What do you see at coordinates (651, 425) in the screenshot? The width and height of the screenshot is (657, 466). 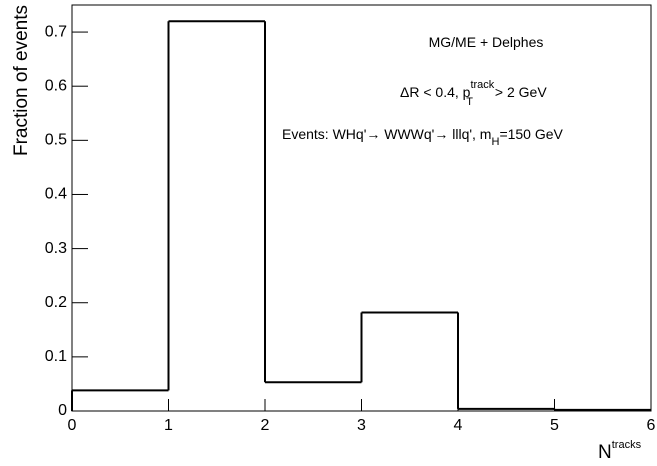 I see `x-tick-label: 6` at bounding box center [651, 425].